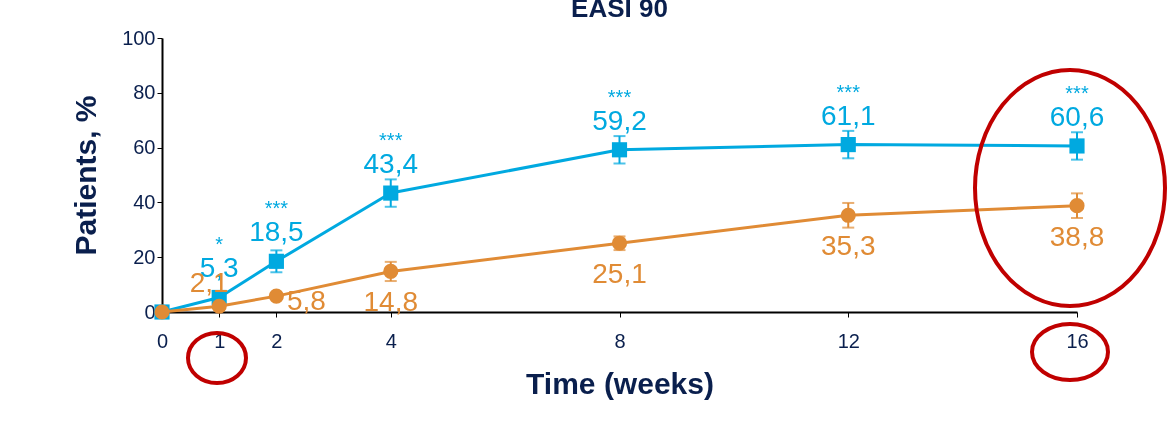 The width and height of the screenshot is (1169, 421). Describe the element at coordinates (139, 37) in the screenshot. I see `y-tick-label: 100` at that location.